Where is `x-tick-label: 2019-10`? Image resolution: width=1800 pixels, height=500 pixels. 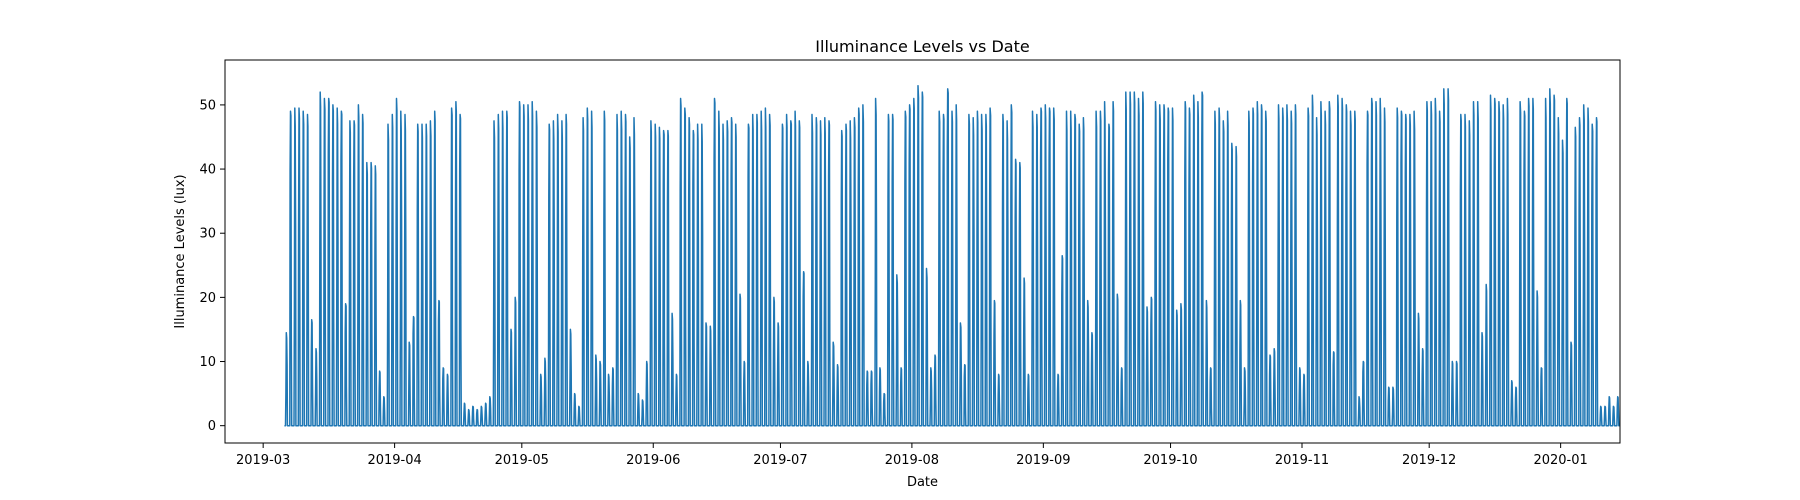 x-tick-label: 2019-10 is located at coordinates (1170, 460).